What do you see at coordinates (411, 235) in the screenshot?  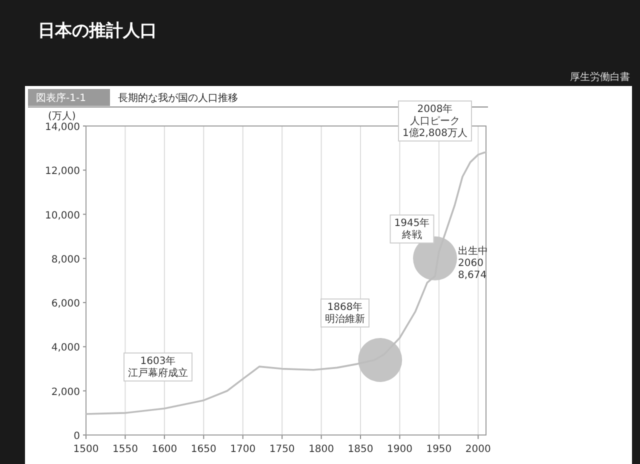 I see `annotation: 終戦` at bounding box center [411, 235].